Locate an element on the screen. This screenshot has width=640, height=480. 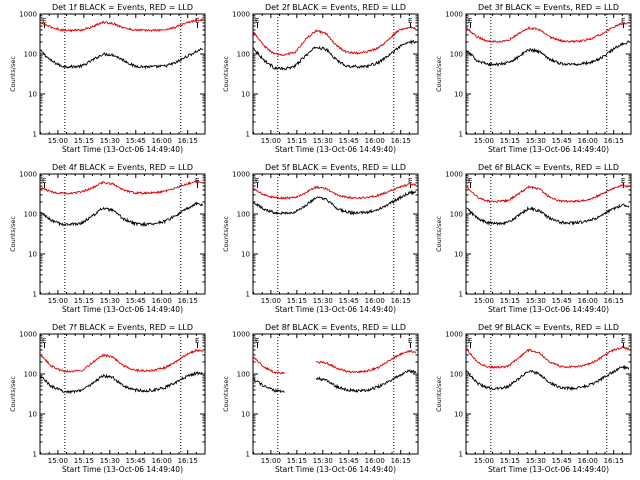
panel-title: Det 7f BLACK = Events, RED = LLD is located at coordinates (122, 327).